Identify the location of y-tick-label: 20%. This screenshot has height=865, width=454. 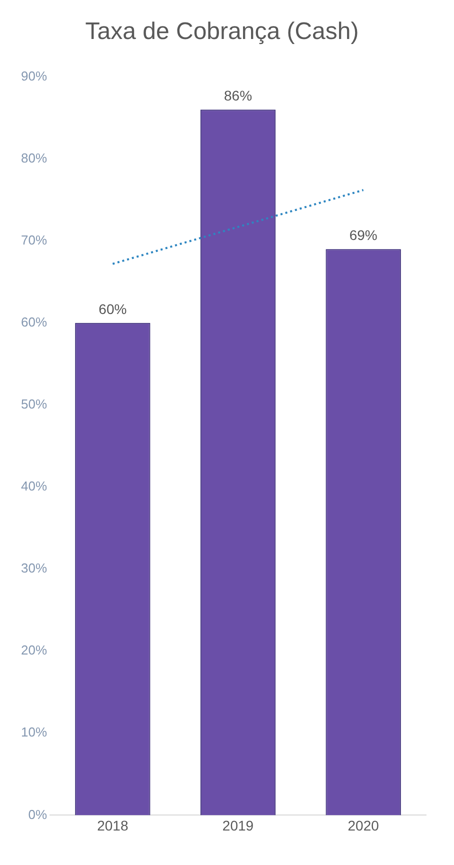
(34, 650).